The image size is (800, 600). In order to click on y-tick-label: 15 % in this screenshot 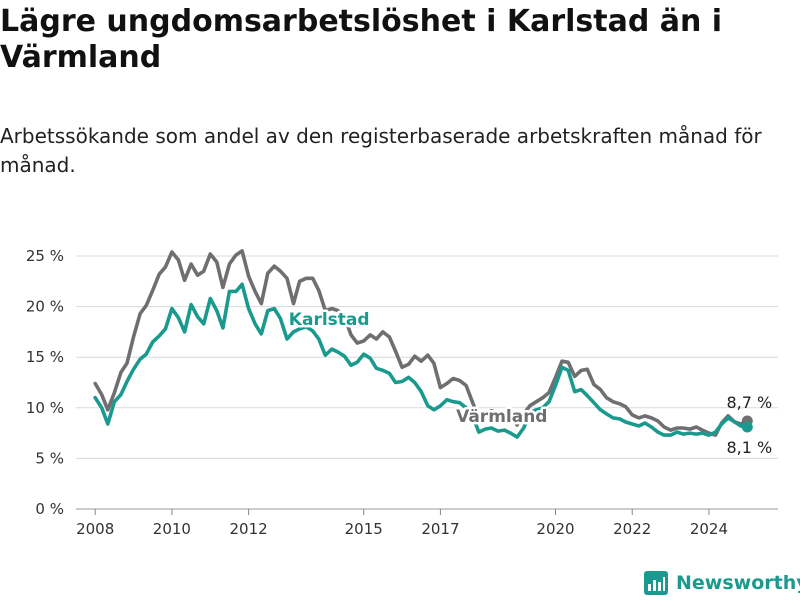, I will do `click(45, 357)`.